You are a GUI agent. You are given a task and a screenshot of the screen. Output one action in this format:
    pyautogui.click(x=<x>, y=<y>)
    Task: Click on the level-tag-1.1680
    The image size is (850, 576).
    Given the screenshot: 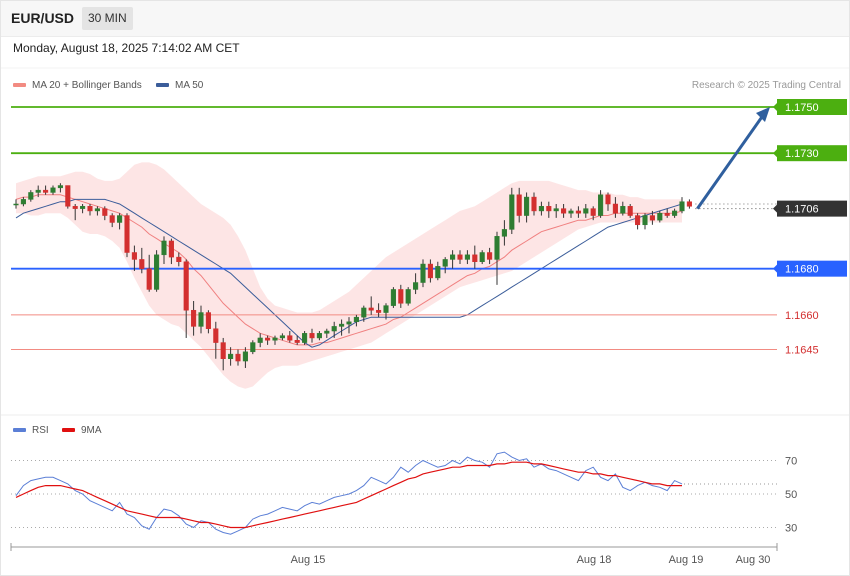 What is the action you would take?
    pyautogui.click(x=812, y=268)
    